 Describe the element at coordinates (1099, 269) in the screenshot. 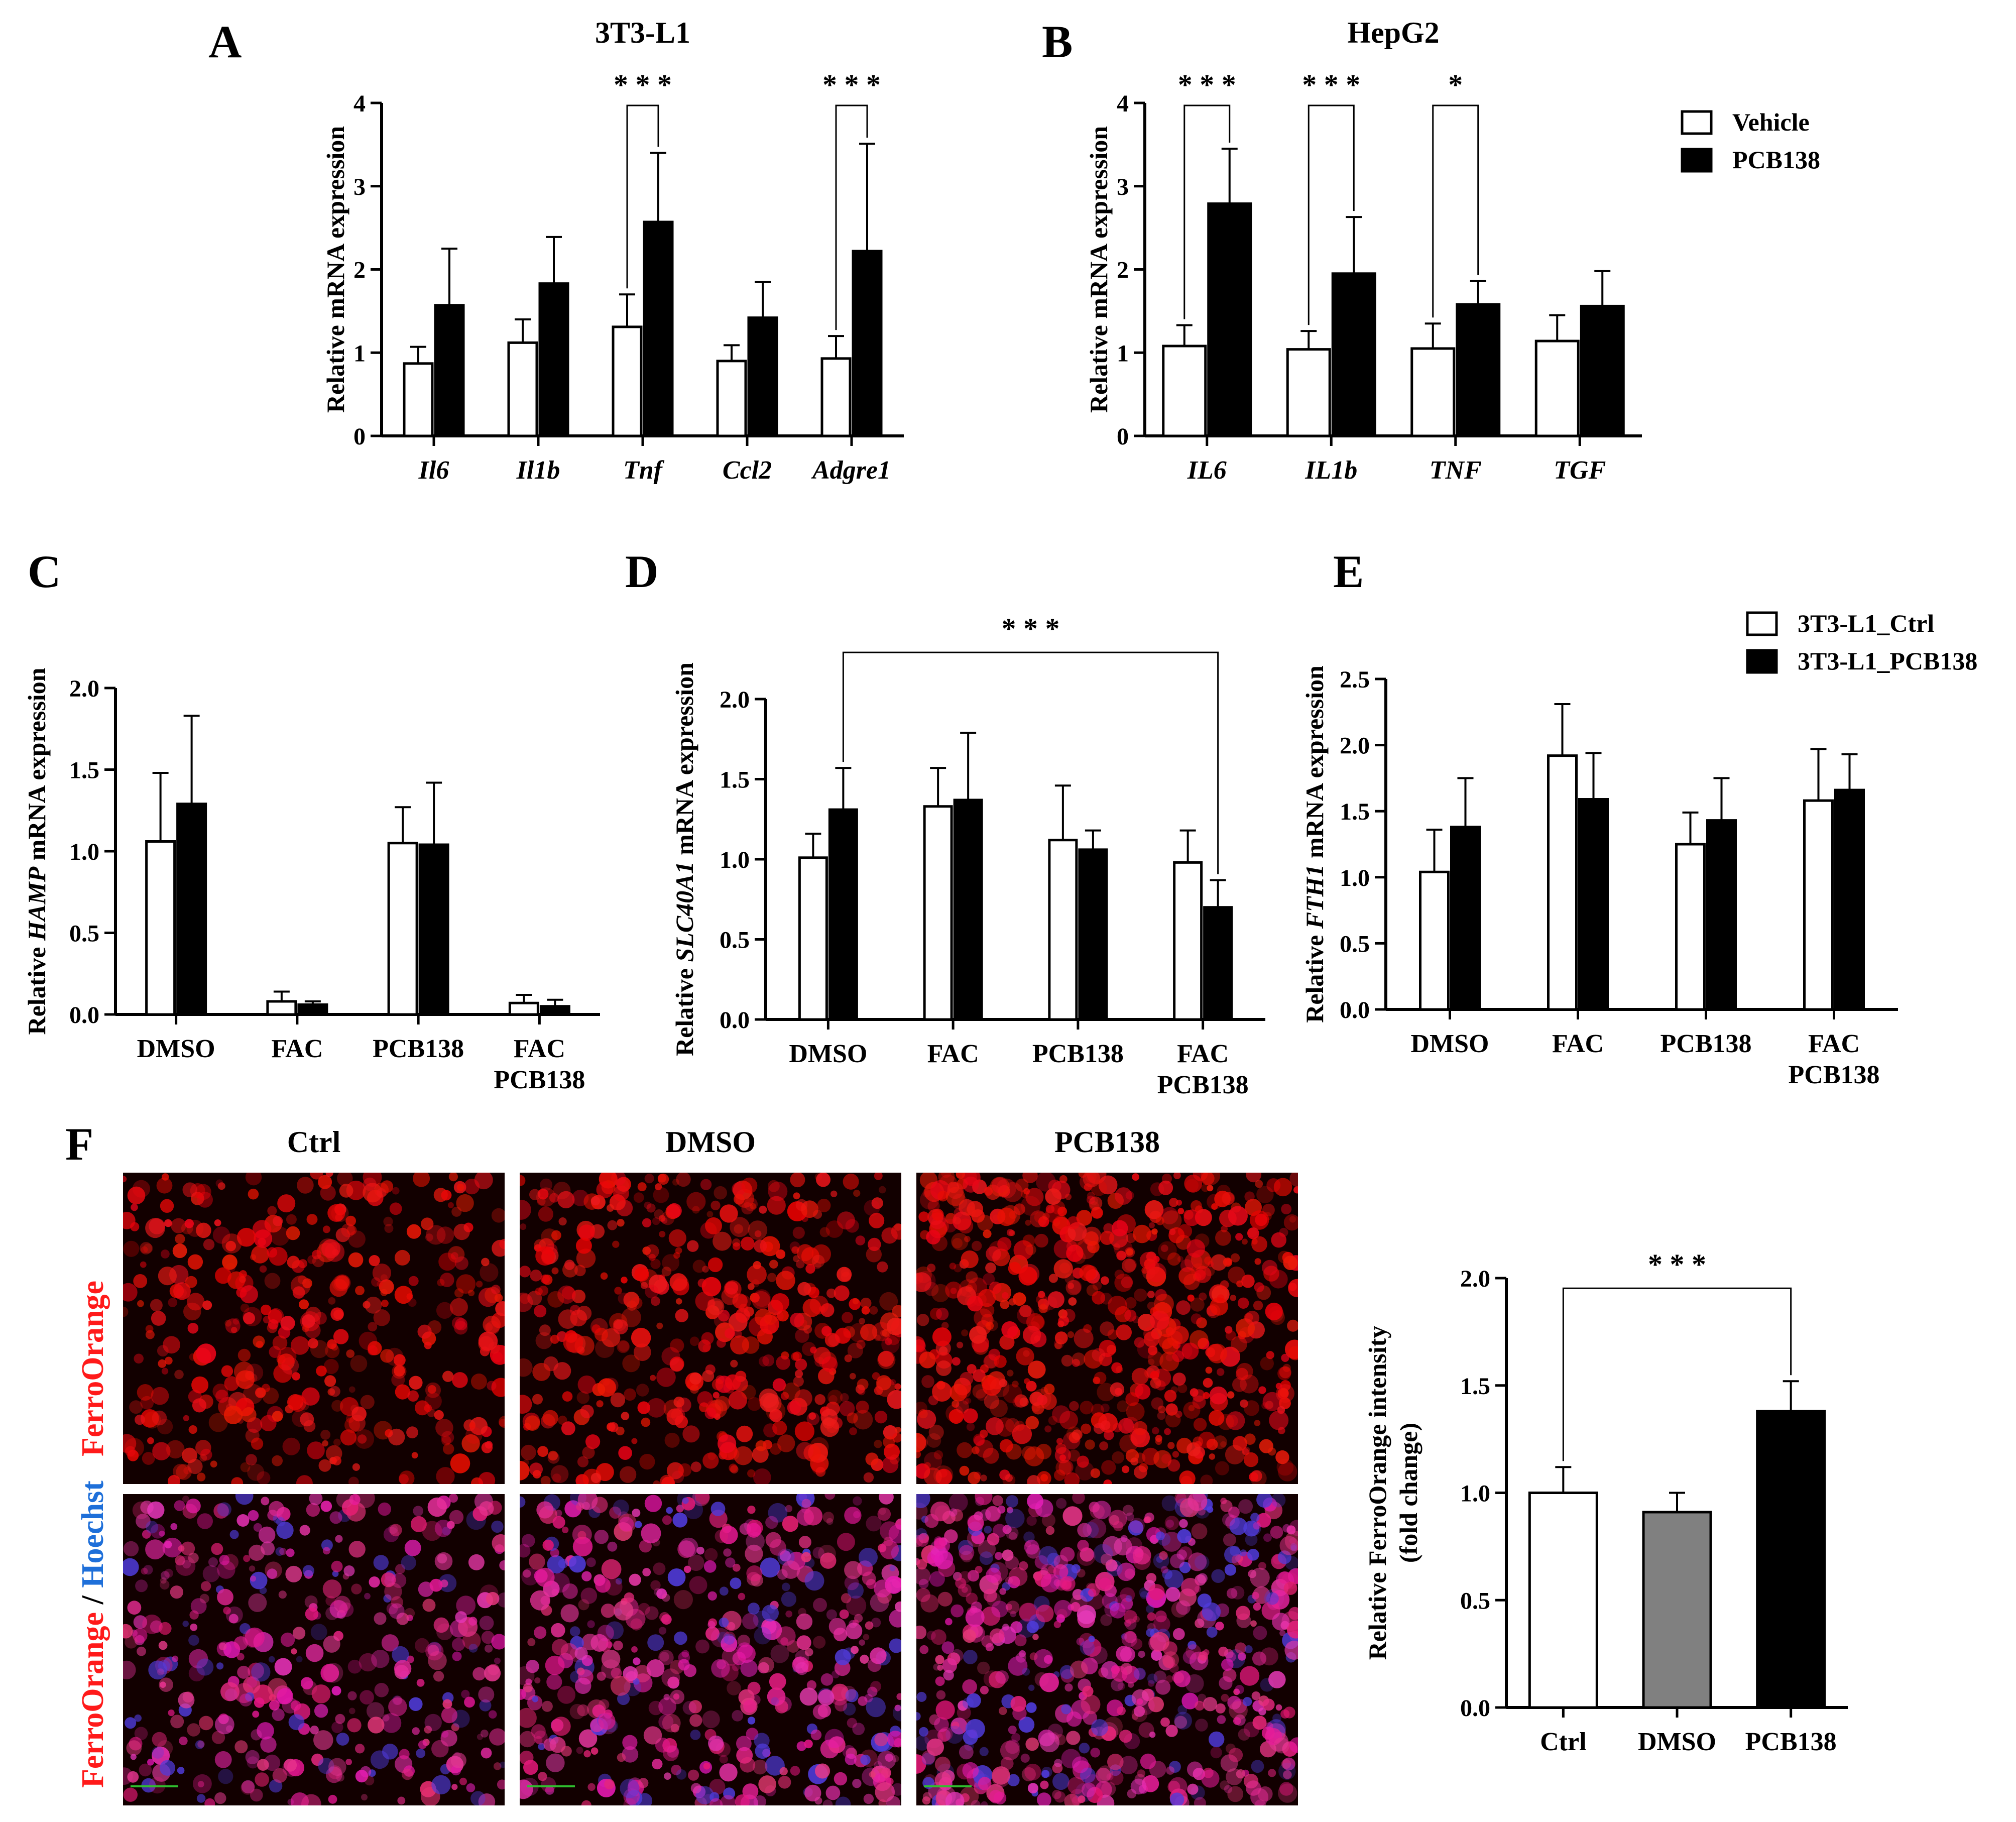

I see `y-axis-label: Relative mRNA expression` at that location.